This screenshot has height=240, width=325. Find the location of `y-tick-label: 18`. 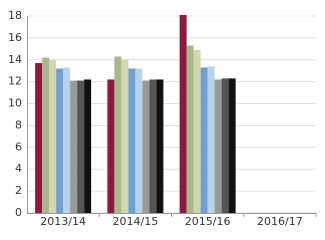

y-tick-label: 18 is located at coordinates (15, 15).